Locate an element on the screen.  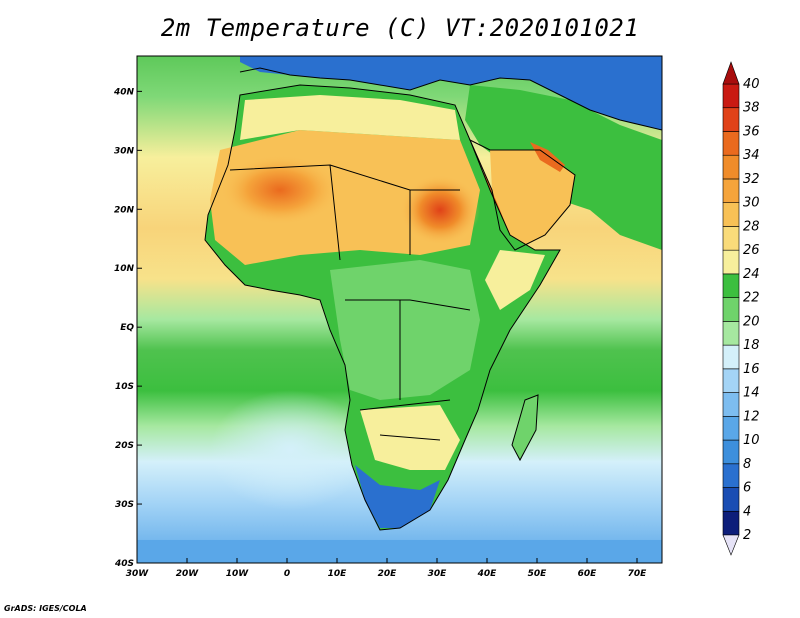
x-tick-label: 30W is located at coordinates (138, 574).